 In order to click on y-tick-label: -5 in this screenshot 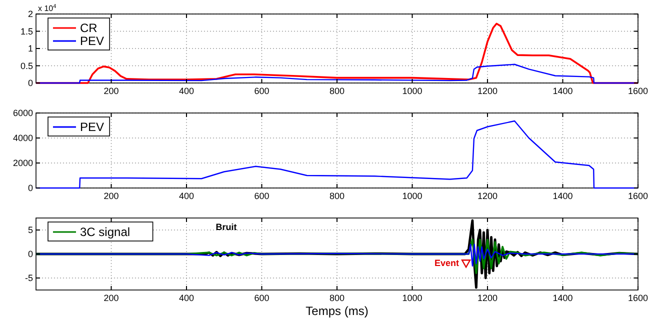, I will do `click(28, 278)`.